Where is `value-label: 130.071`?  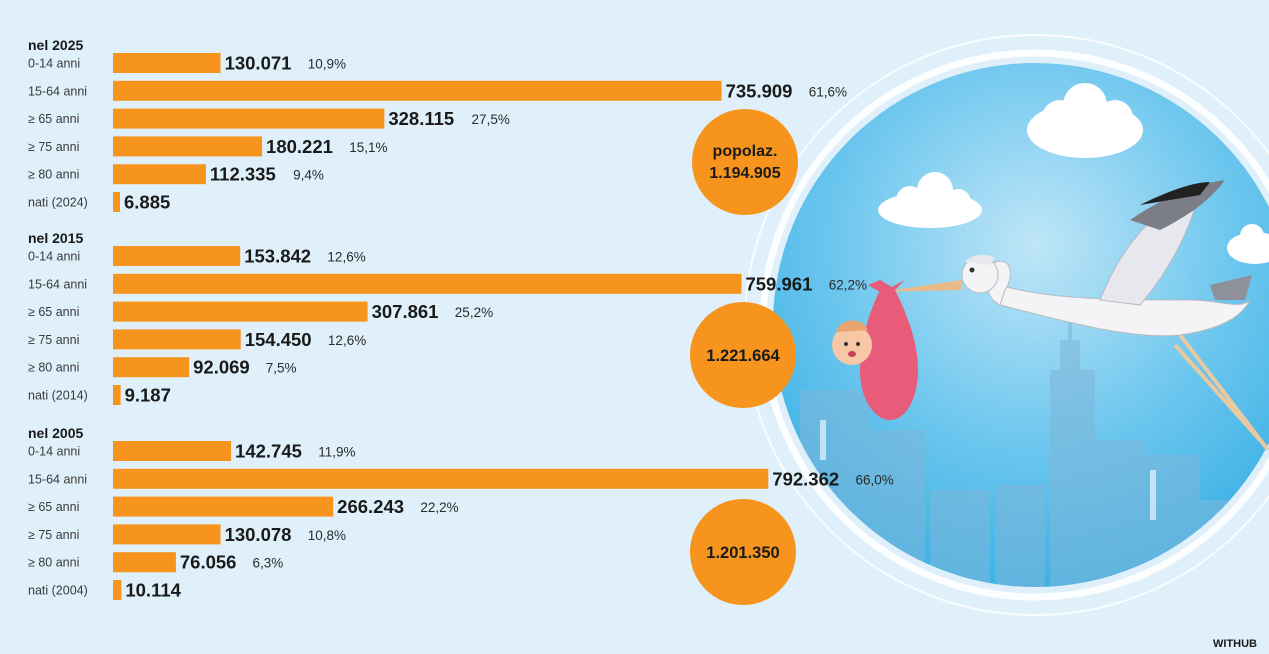
value-label: 130.071 is located at coordinates (258, 63).